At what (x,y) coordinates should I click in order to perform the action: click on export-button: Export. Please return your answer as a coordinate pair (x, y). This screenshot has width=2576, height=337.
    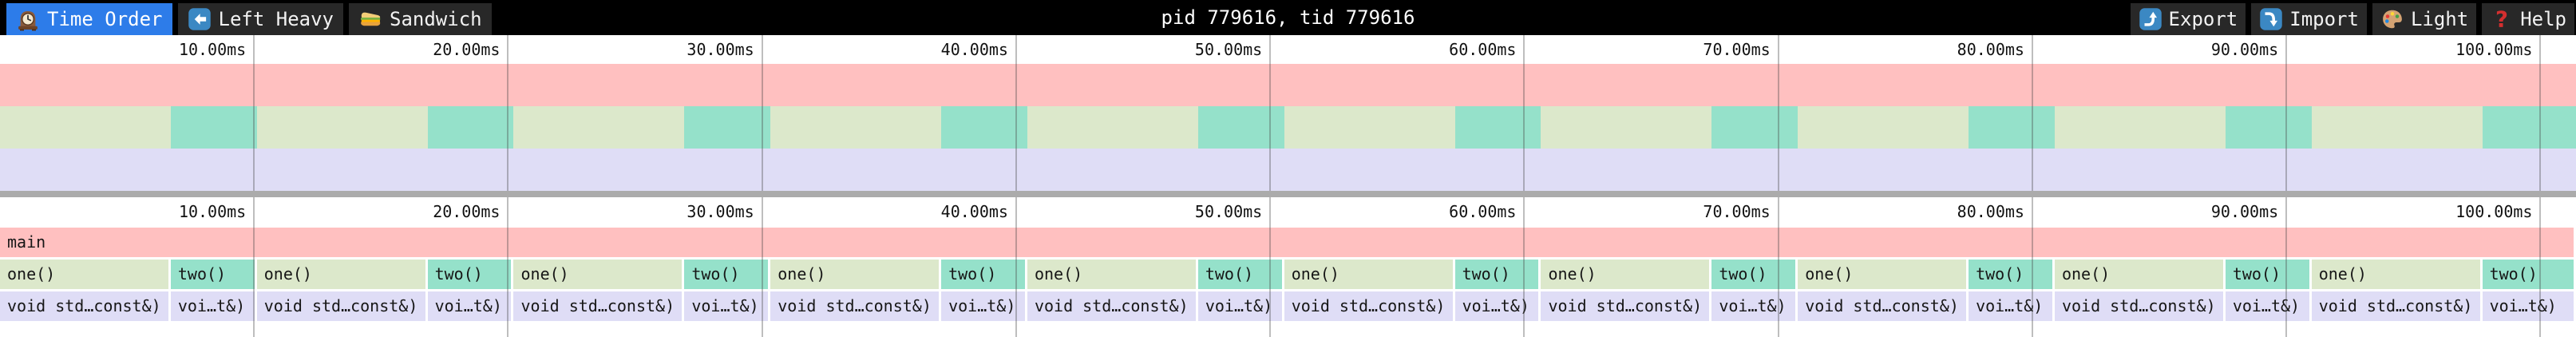
    Looking at the image, I should click on (2188, 19).